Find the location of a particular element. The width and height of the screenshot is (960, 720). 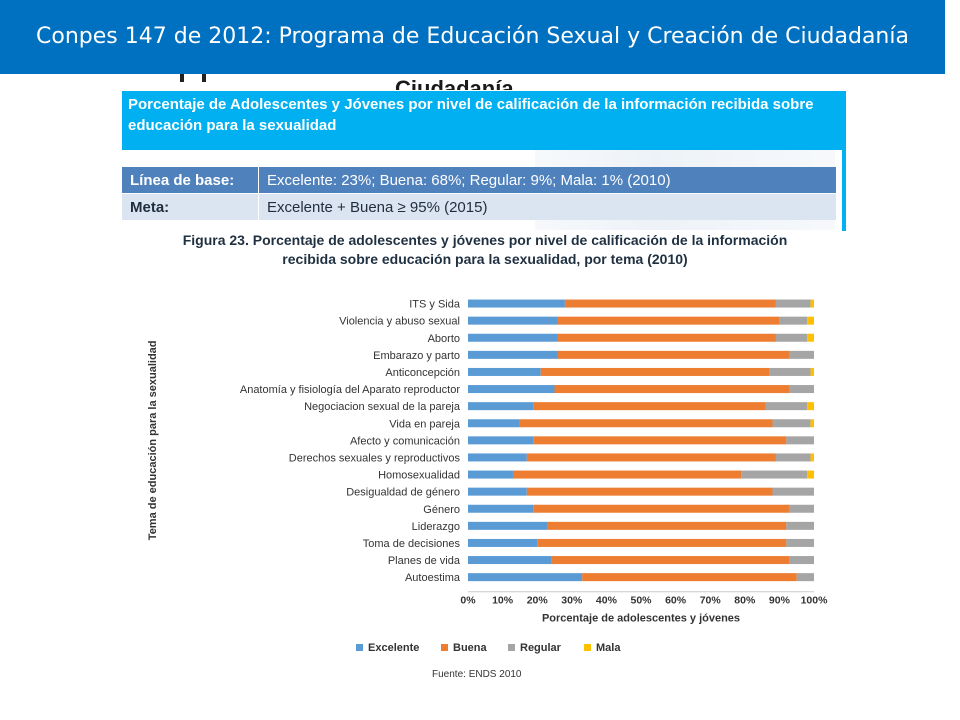

ghost-title: Ciudadanía is located at coordinates (454, 83).